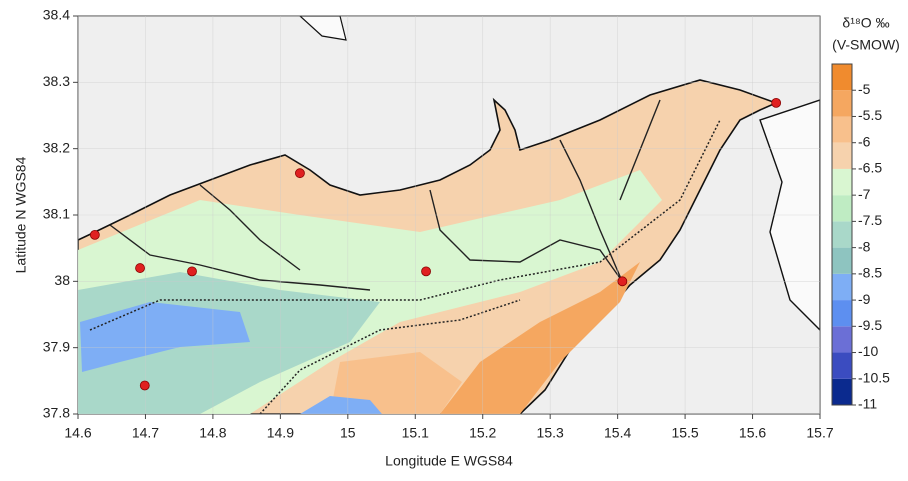 The height and width of the screenshot is (481, 908). I want to click on y-tick-label: 38.3, so click(56, 81).